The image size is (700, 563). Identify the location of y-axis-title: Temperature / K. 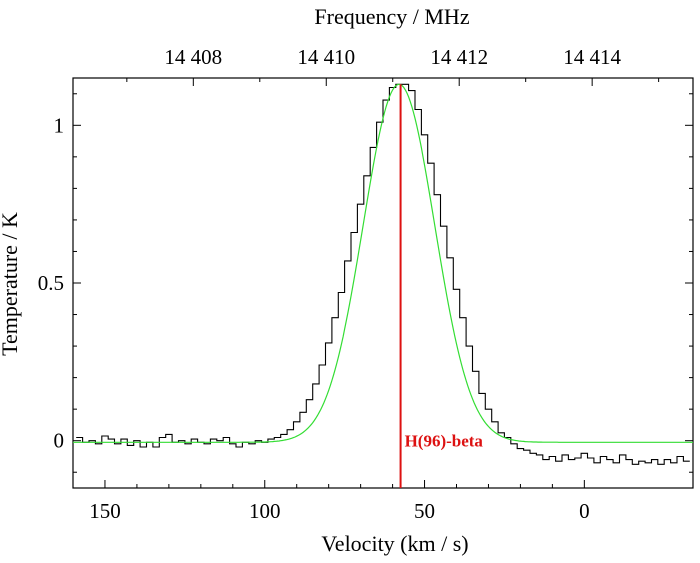
(11, 284).